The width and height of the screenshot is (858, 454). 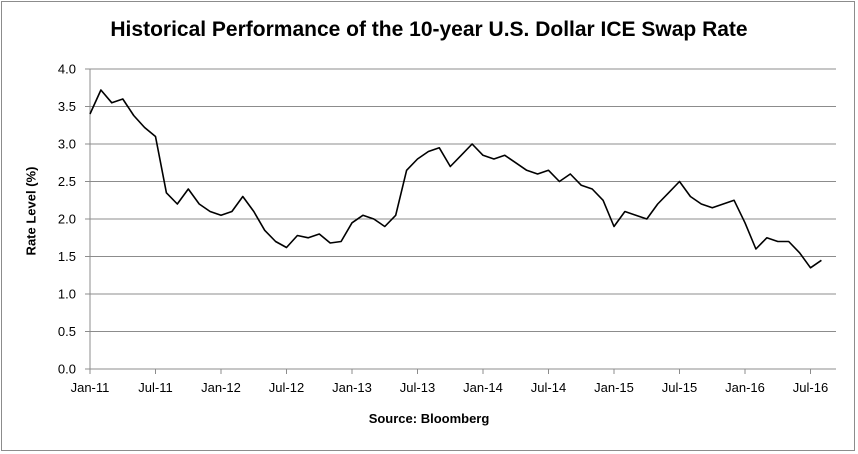 I want to click on y-tick-label: 0.0, so click(x=67, y=369).